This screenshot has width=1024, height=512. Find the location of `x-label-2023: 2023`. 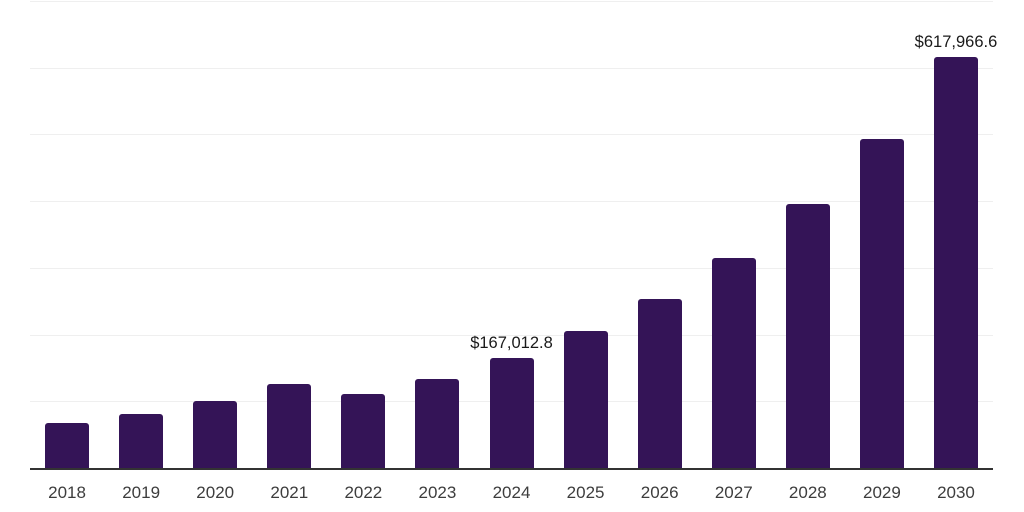

x-label-2023: 2023 is located at coordinates (437, 492).